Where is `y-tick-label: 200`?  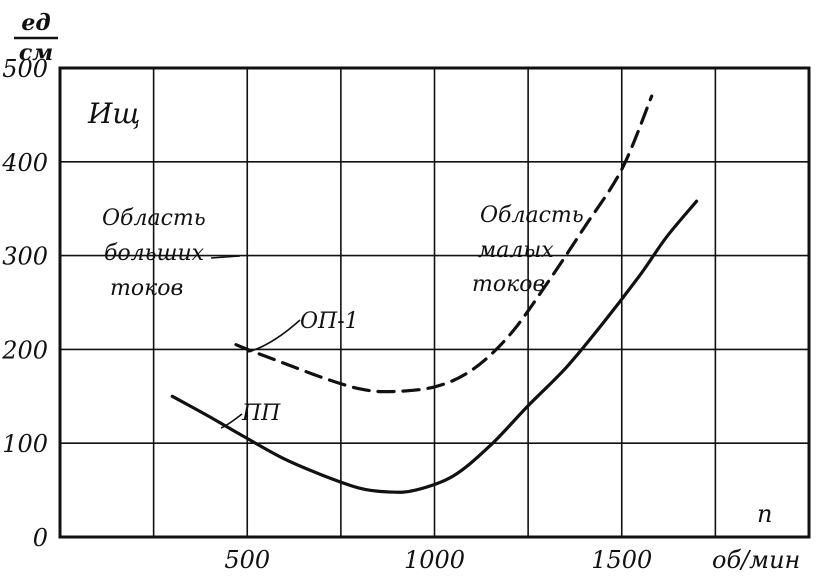
y-tick-label: 200 is located at coordinates (24, 350).